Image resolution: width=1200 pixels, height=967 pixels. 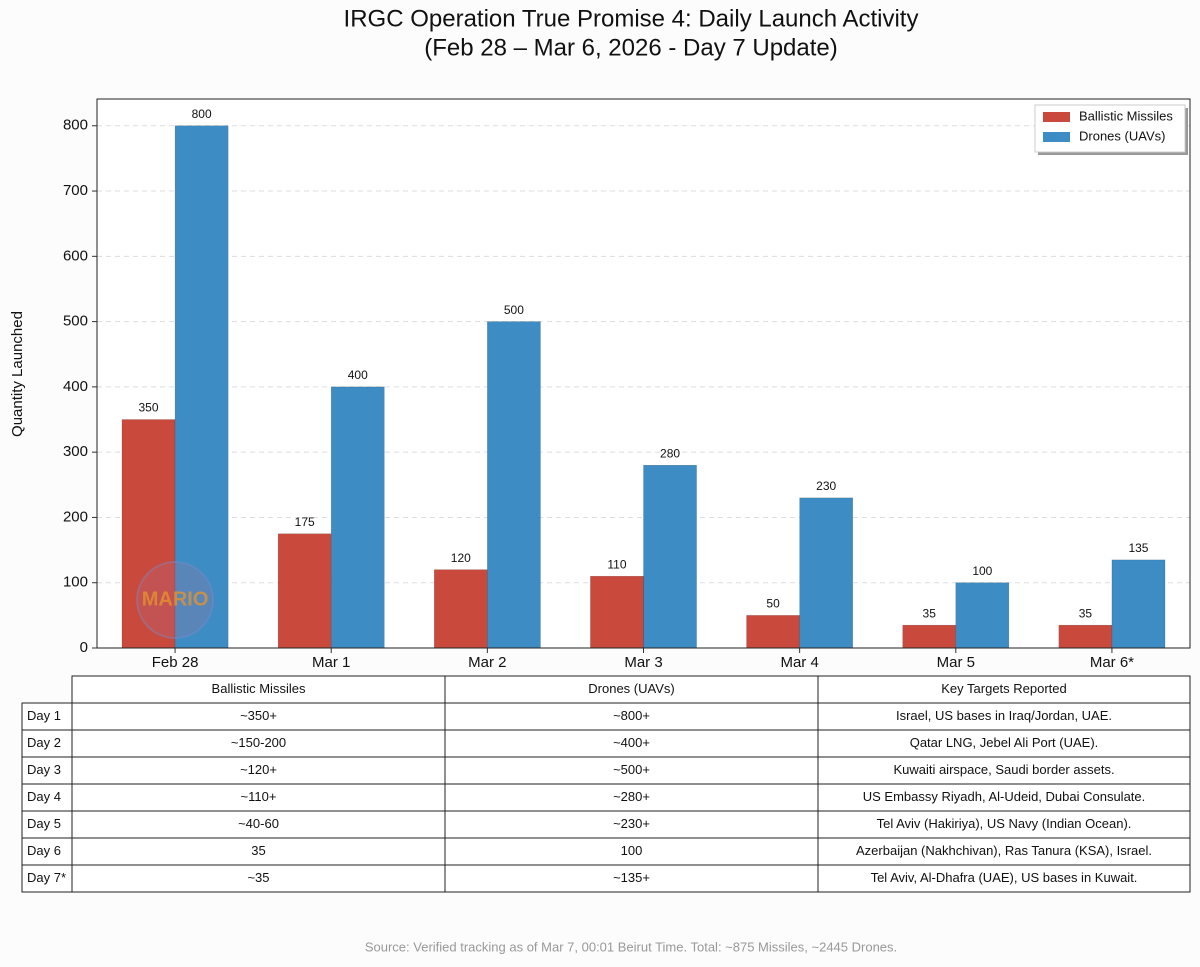 I want to click on table-header: Drones (UAVs), so click(x=631, y=688).